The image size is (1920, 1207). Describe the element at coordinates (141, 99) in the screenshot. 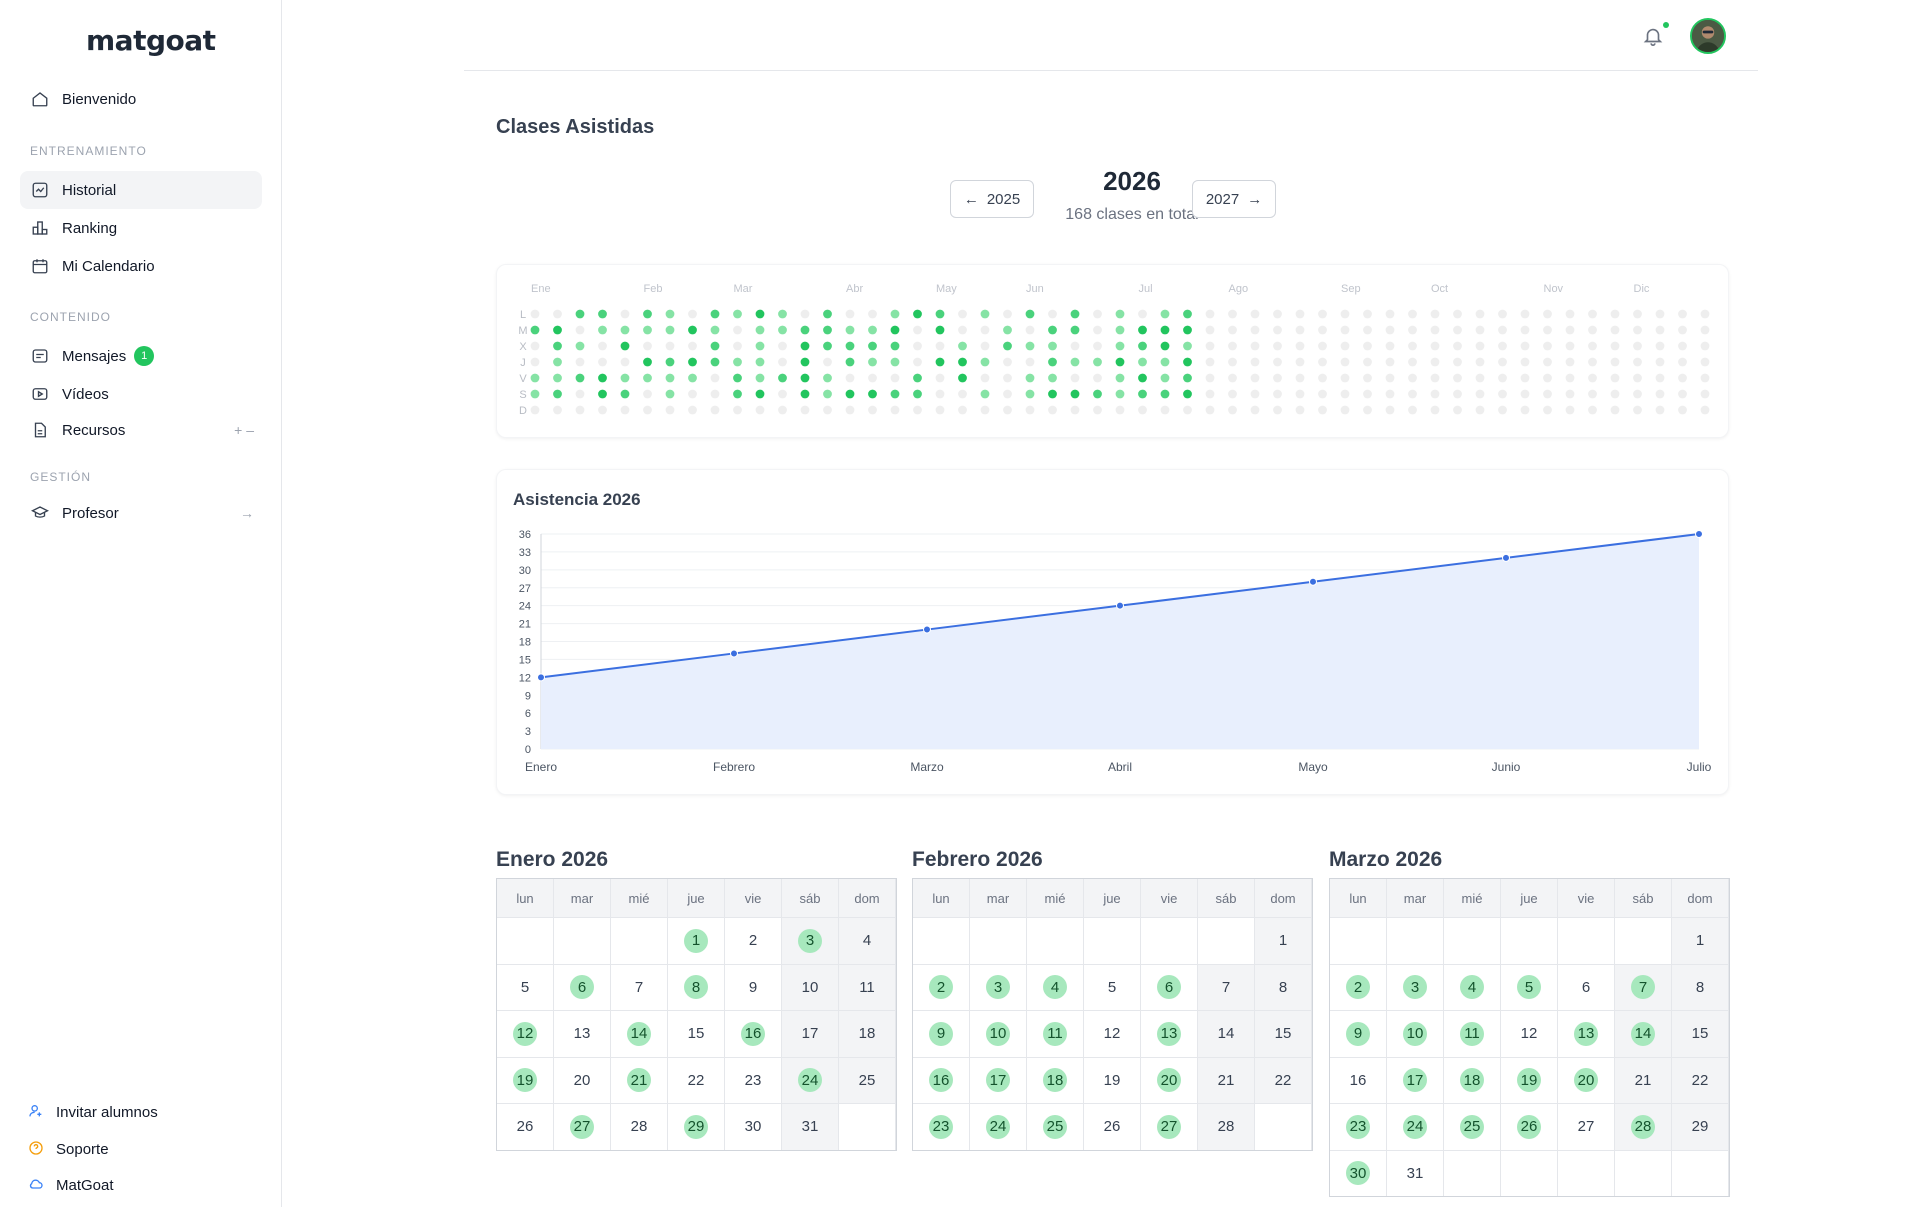

I see `nav-bienvenido: Bienvenido` at that location.